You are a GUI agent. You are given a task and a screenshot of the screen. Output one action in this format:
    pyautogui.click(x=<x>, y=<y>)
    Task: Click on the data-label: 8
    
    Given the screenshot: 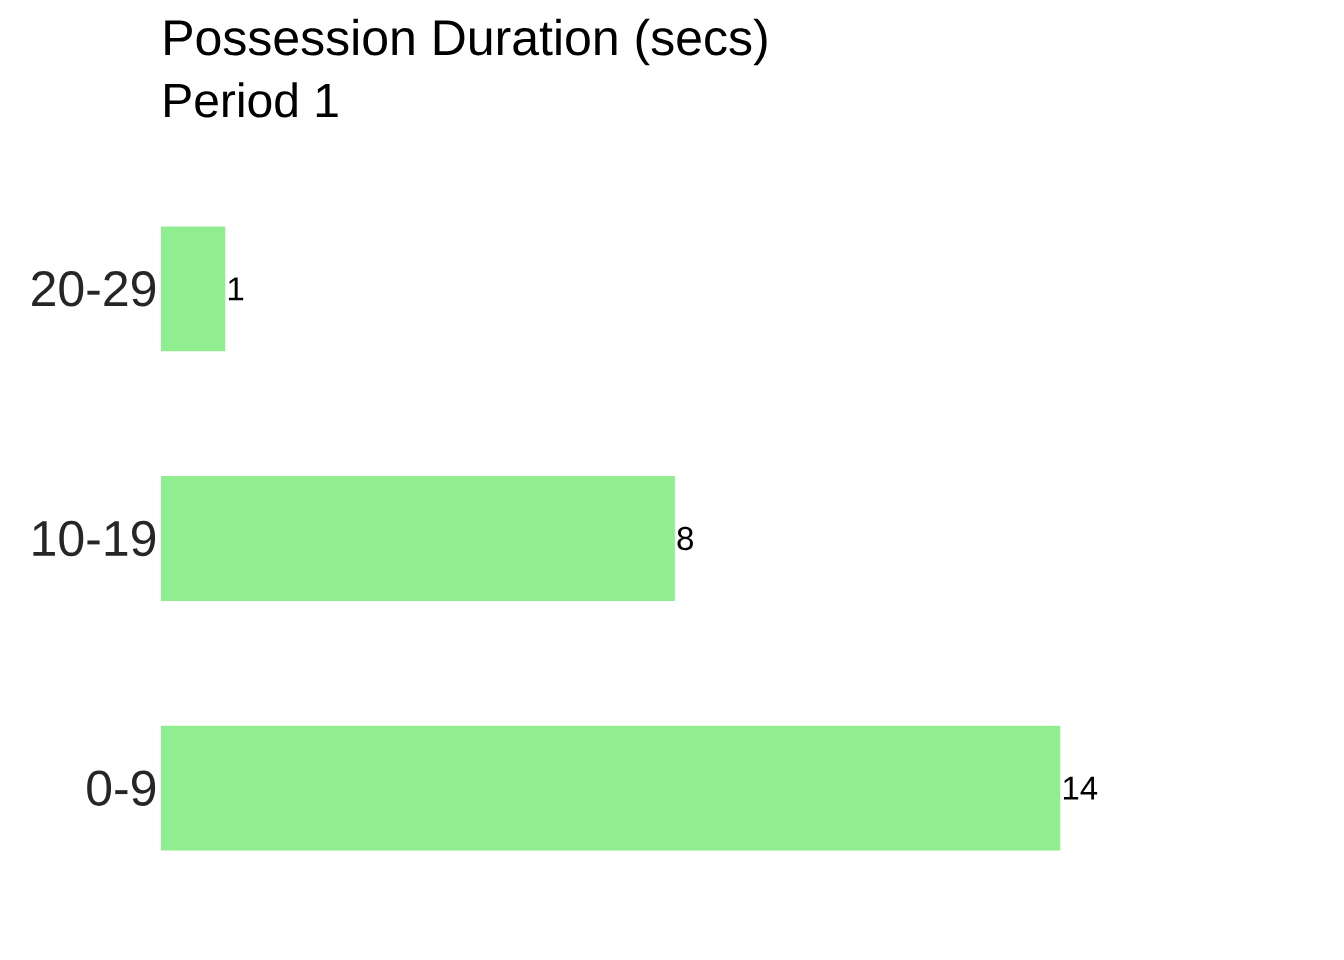 What is the action you would take?
    pyautogui.click(x=685, y=538)
    